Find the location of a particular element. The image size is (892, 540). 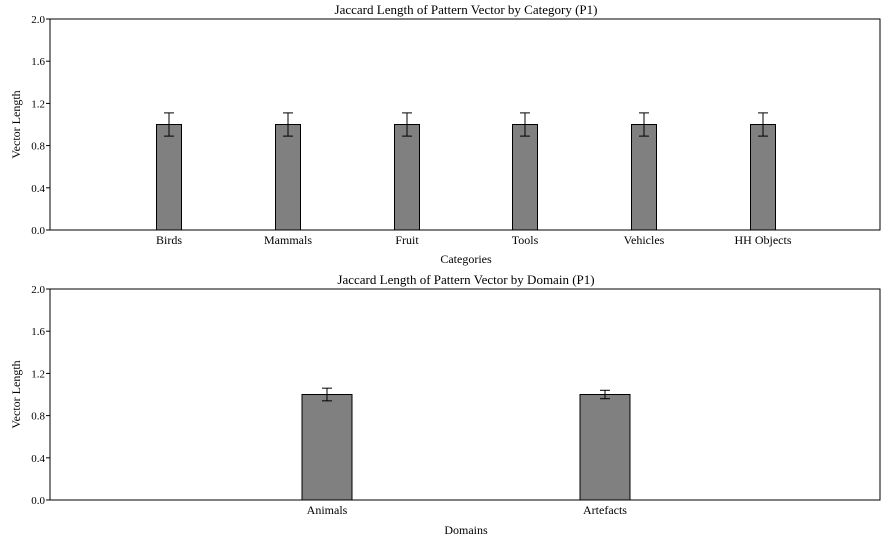

bar-artefacts is located at coordinates (605, 447).